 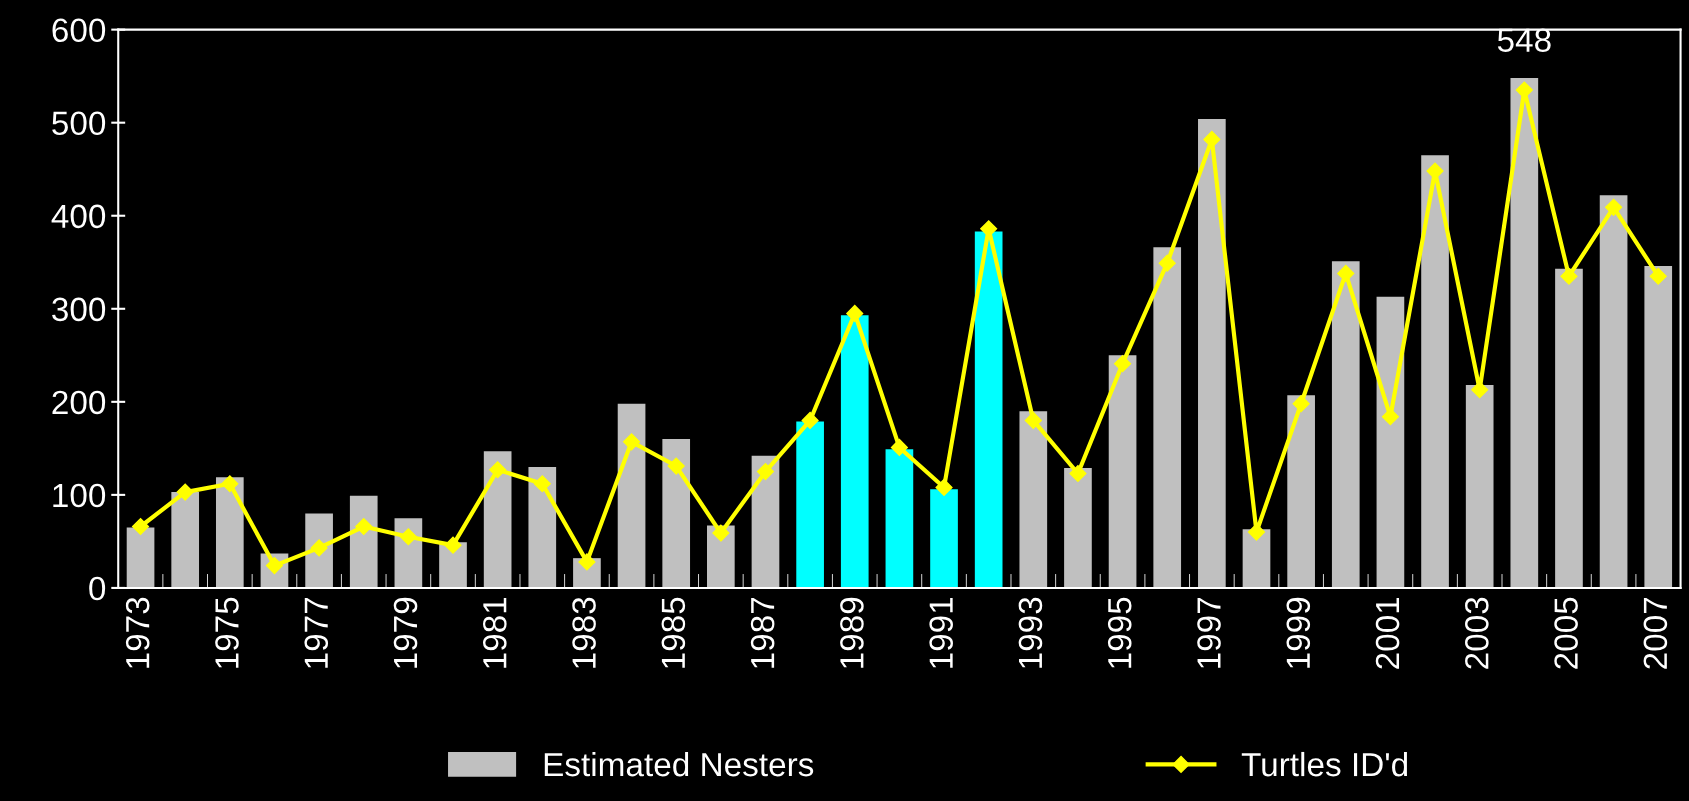 I want to click on x-tick-label: 2007, so click(x=1655, y=633).